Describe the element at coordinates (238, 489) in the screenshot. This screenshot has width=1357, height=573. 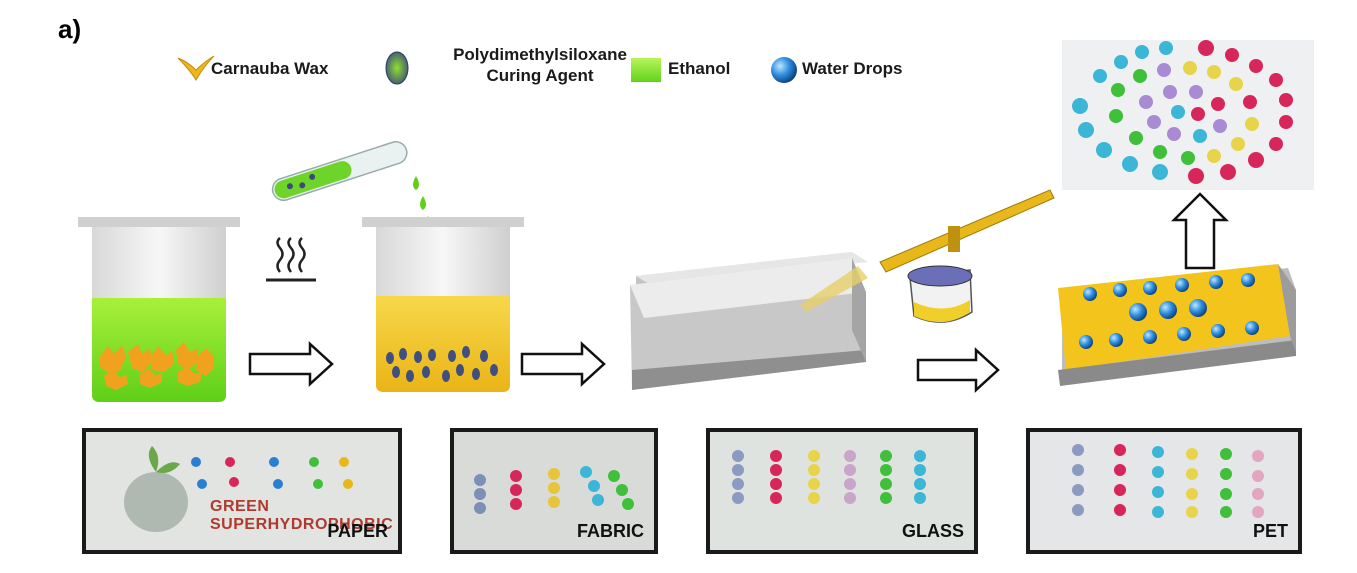
I see `paper-photo-drops` at that location.